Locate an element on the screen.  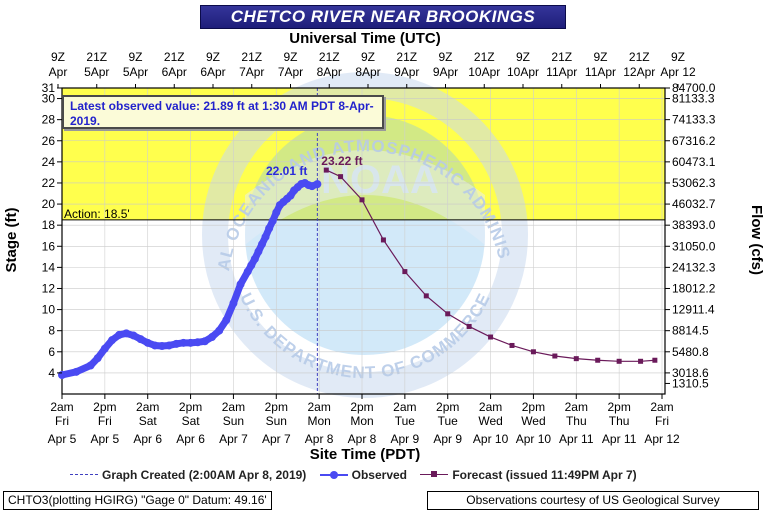
forecast-peak-label: 23.22 ft is located at coordinates (341, 161).